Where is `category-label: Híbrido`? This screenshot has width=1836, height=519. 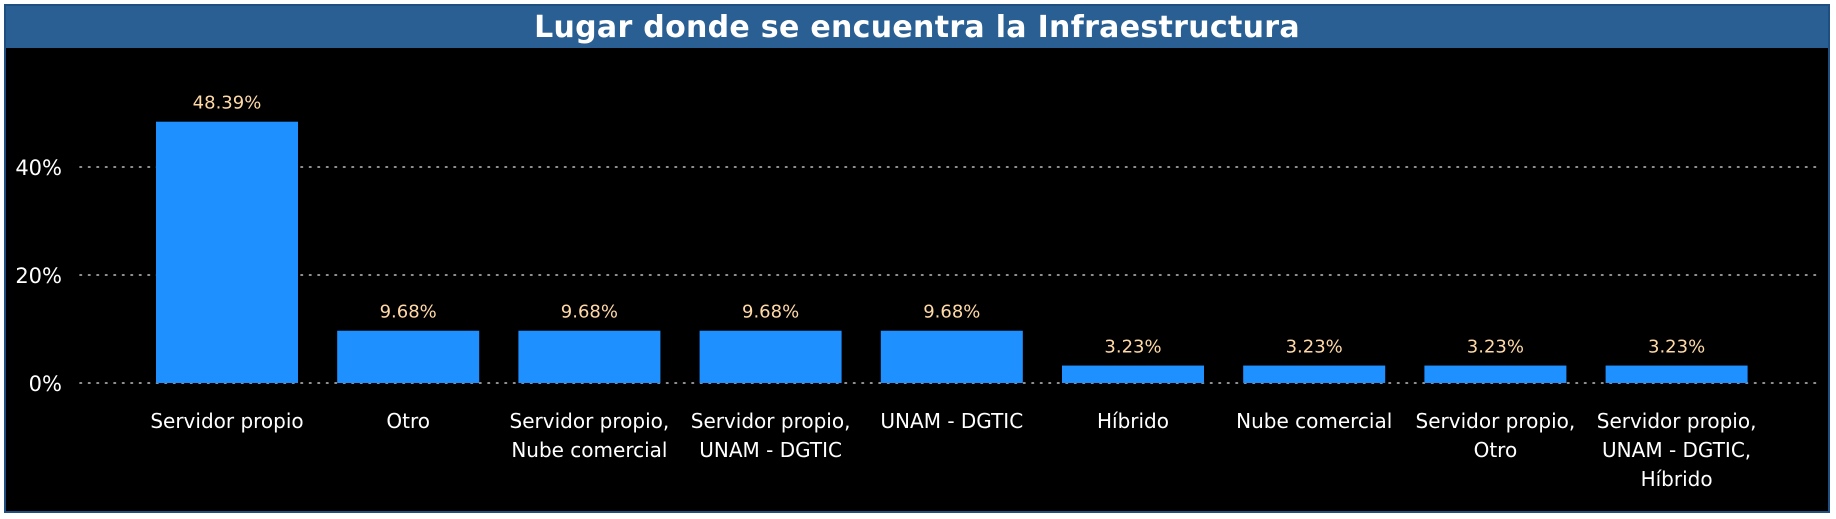 category-label: Híbrido is located at coordinates (1133, 421).